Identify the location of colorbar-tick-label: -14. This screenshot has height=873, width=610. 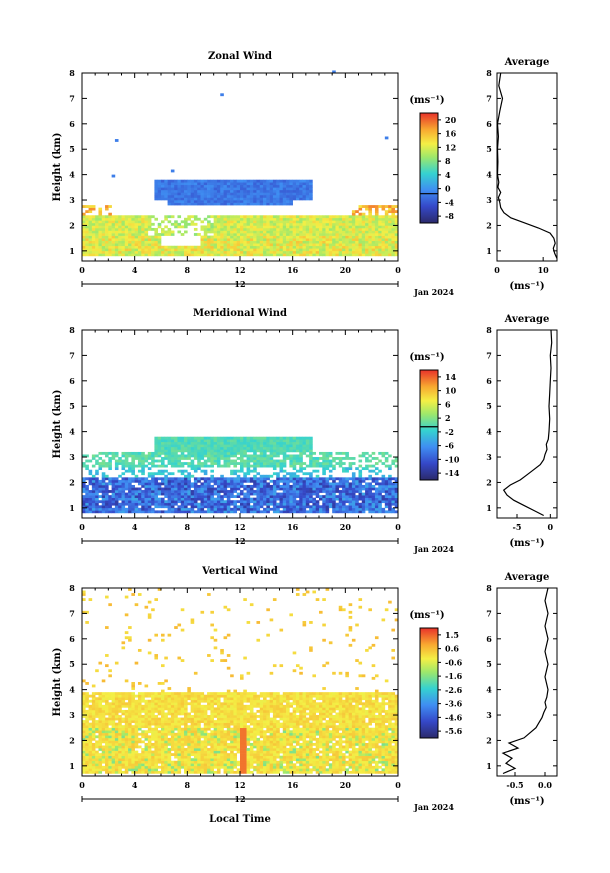
(452, 473).